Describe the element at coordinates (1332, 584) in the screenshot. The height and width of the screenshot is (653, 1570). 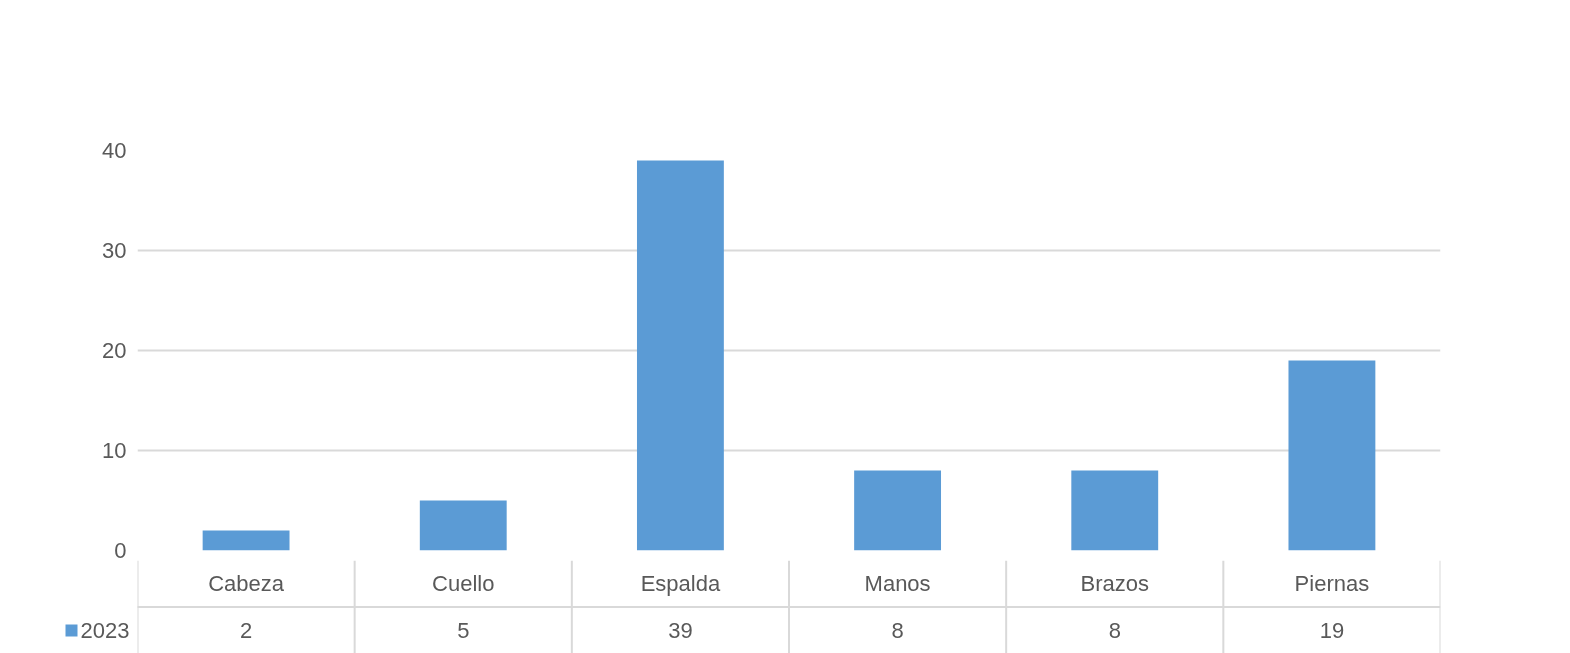
I see `x-tick-label: Piernas` at that location.